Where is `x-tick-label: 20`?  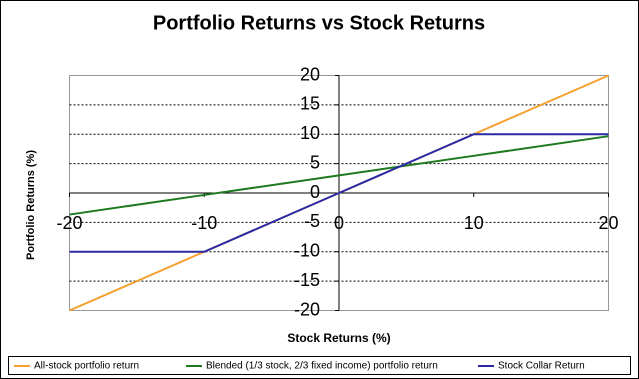 x-tick-label: 20 is located at coordinates (608, 223).